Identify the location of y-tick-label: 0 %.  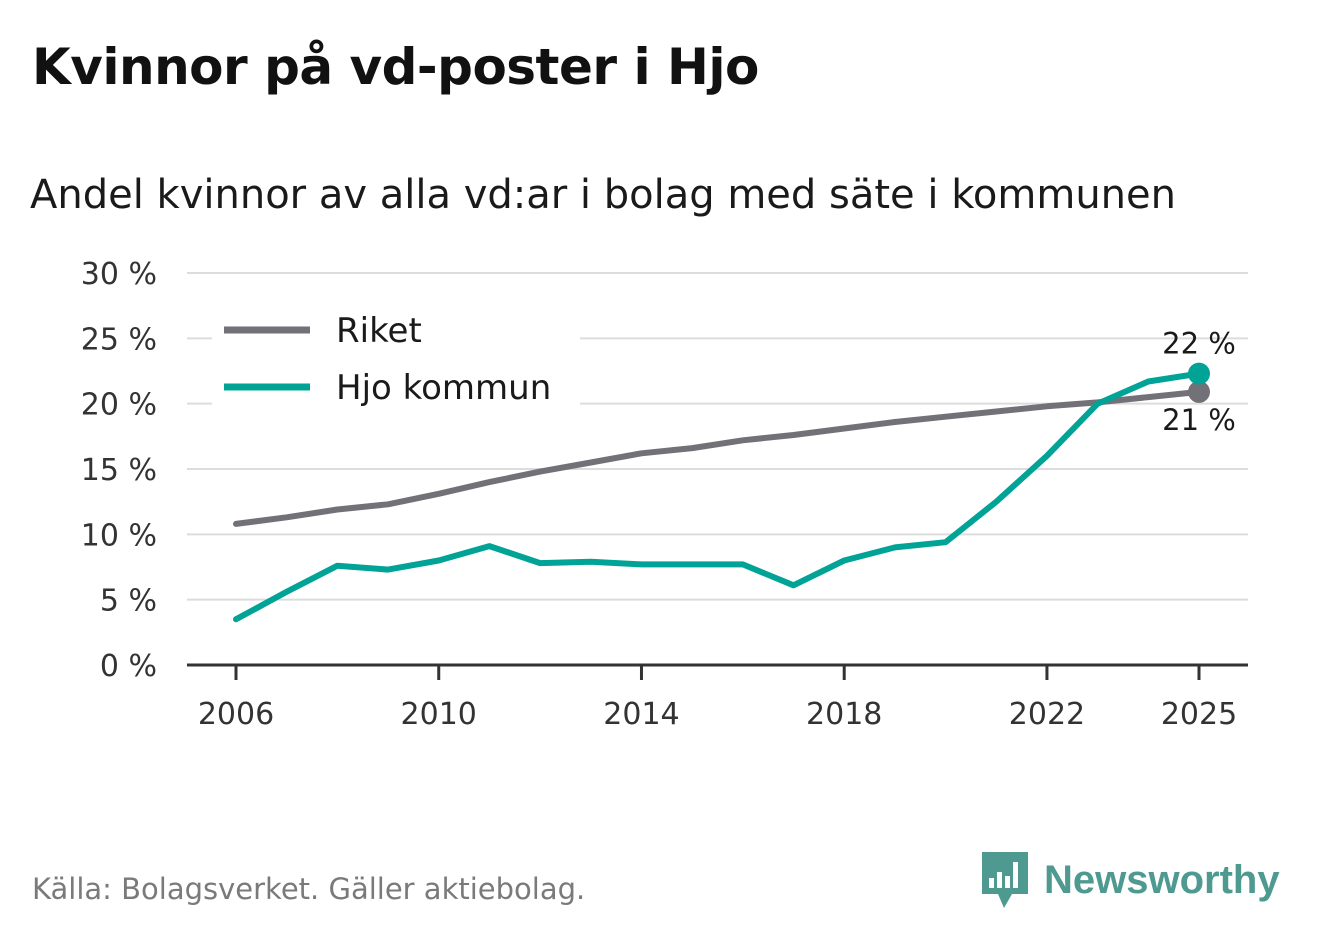
(128, 666).